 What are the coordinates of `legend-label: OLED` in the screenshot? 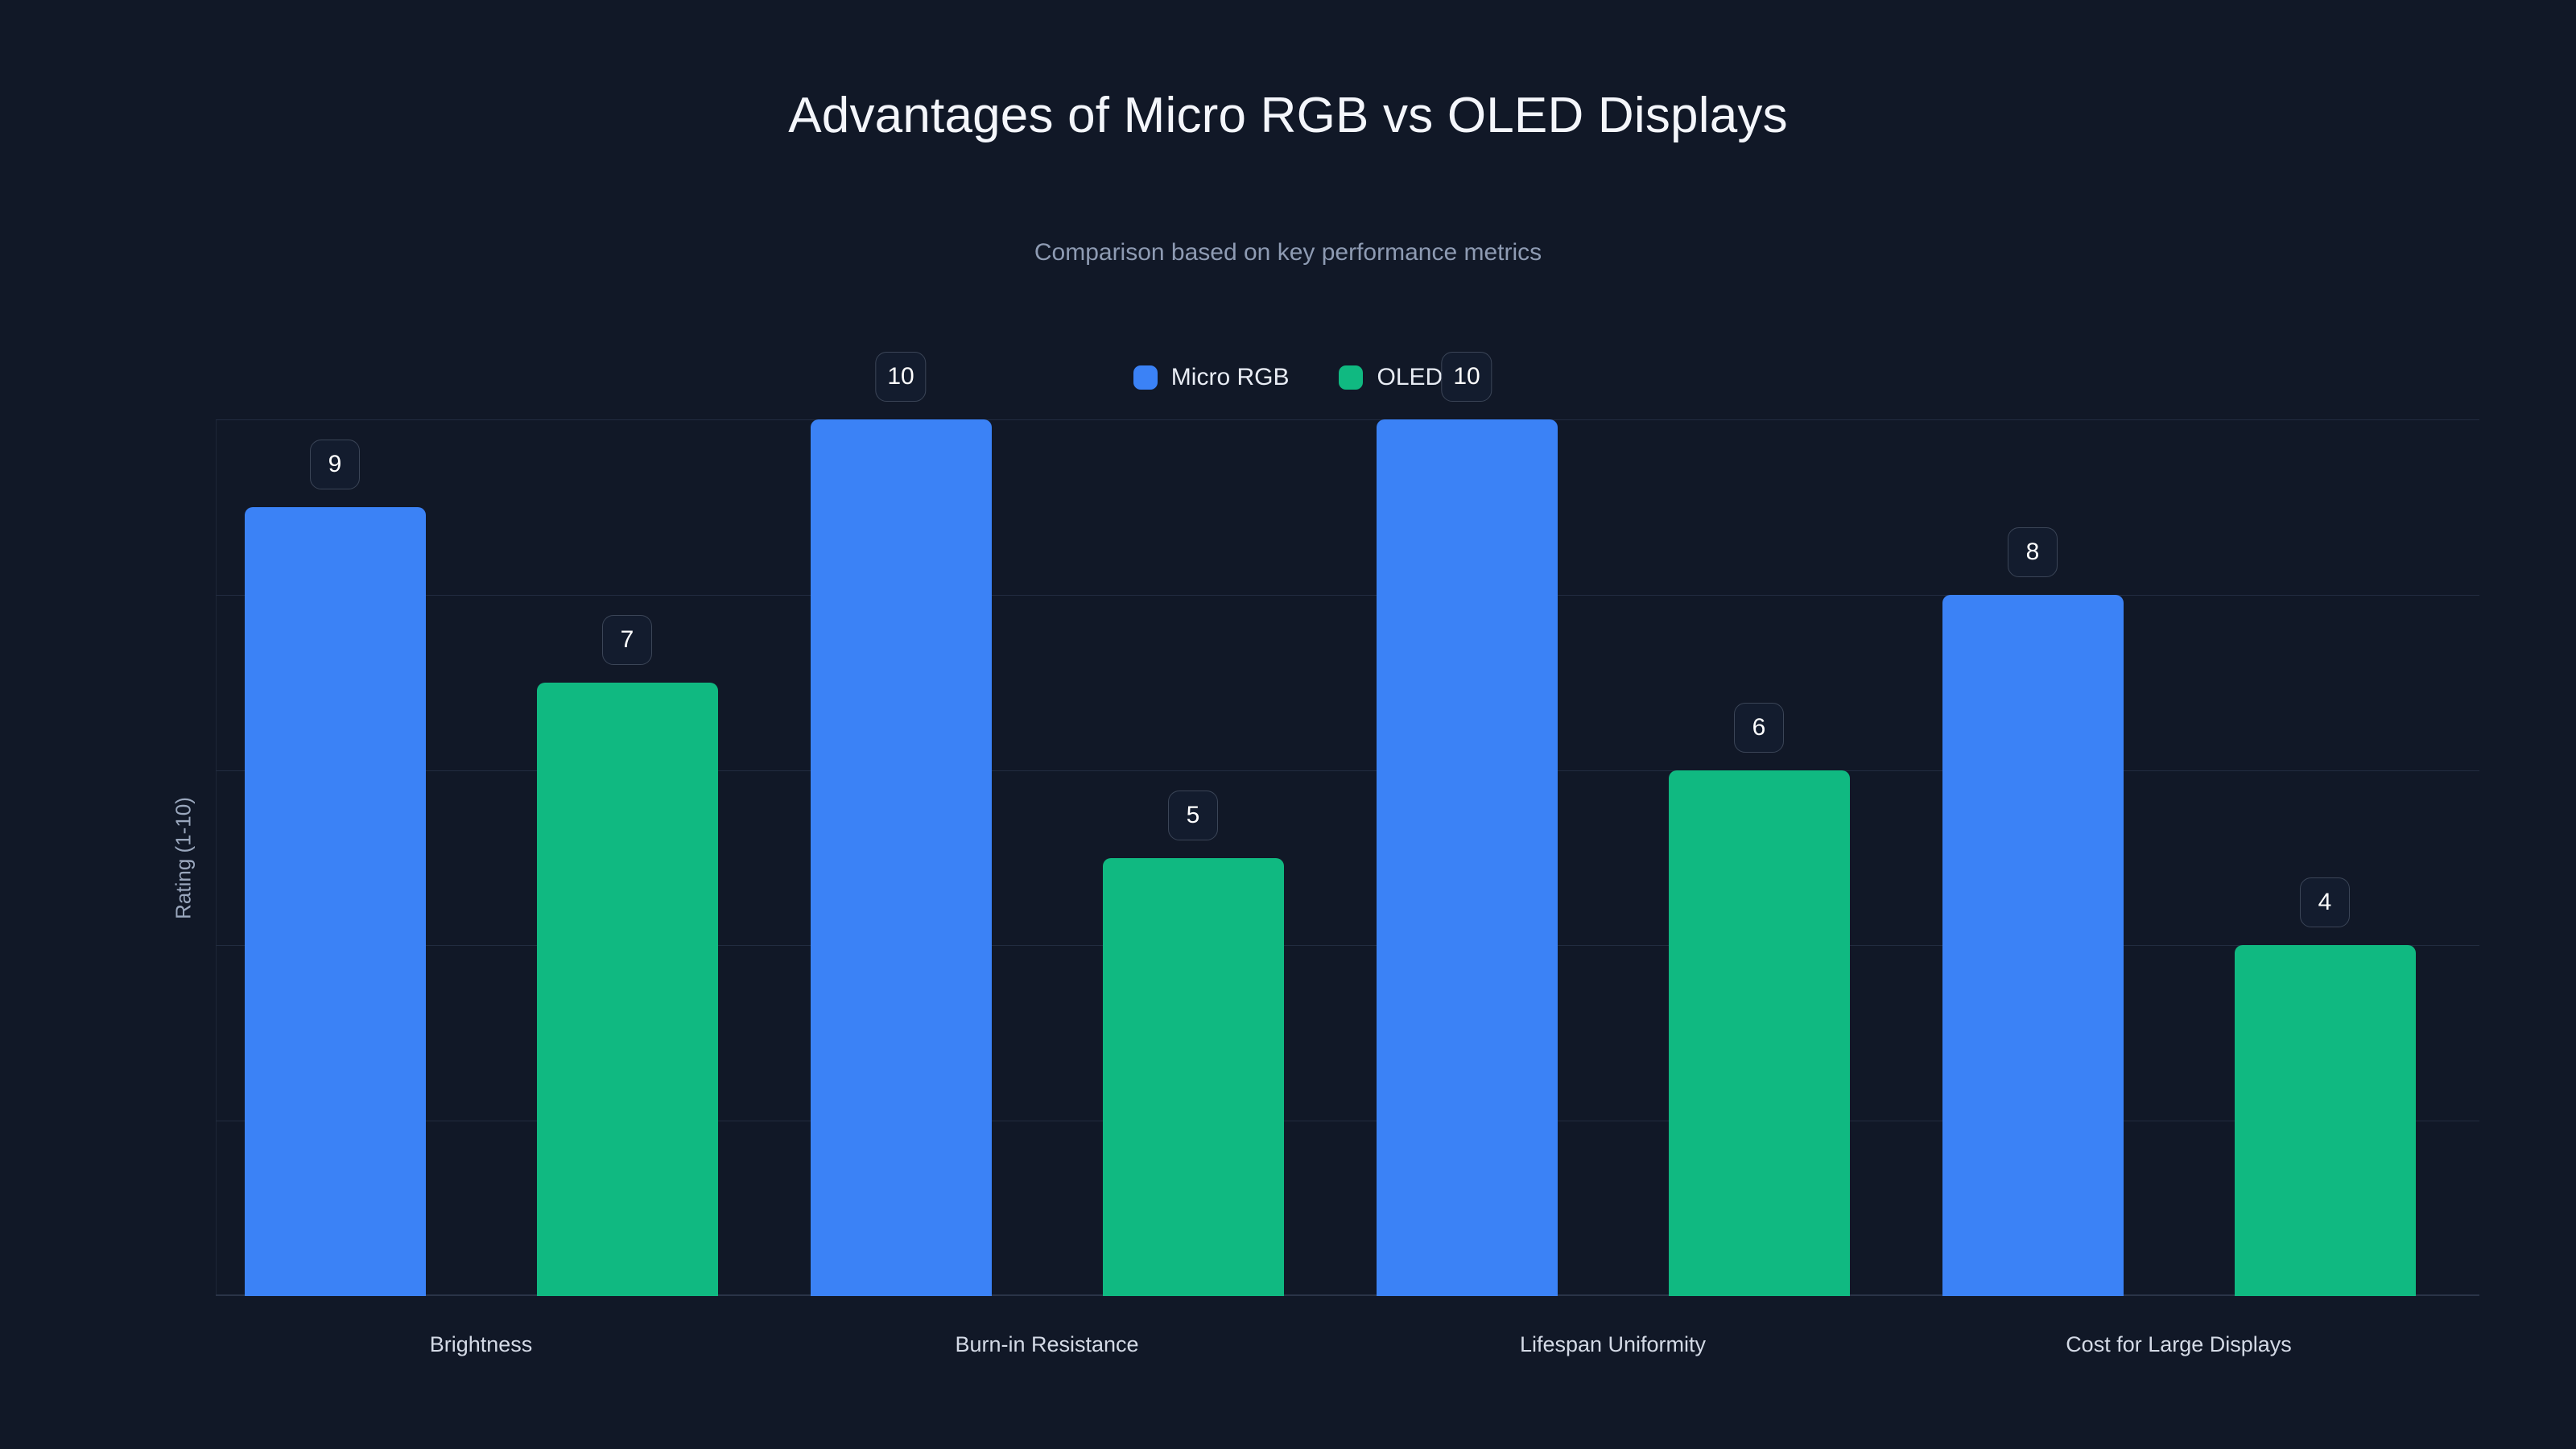 It's located at (1410, 377).